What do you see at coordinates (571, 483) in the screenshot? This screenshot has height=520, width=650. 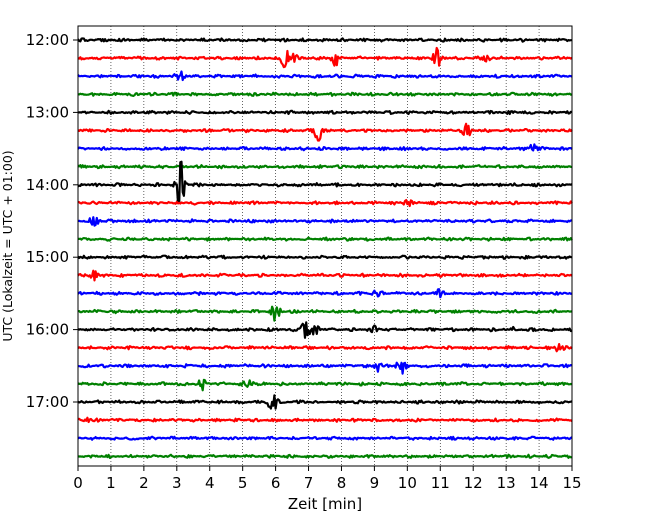 I see `x-tick-label: 15` at bounding box center [571, 483].